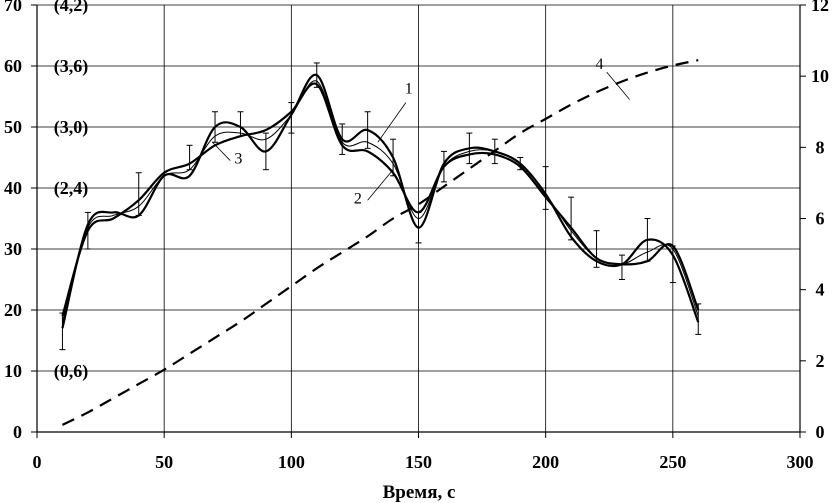  I want to click on curve-labels: 1 2 3 4, so click(421, 131).